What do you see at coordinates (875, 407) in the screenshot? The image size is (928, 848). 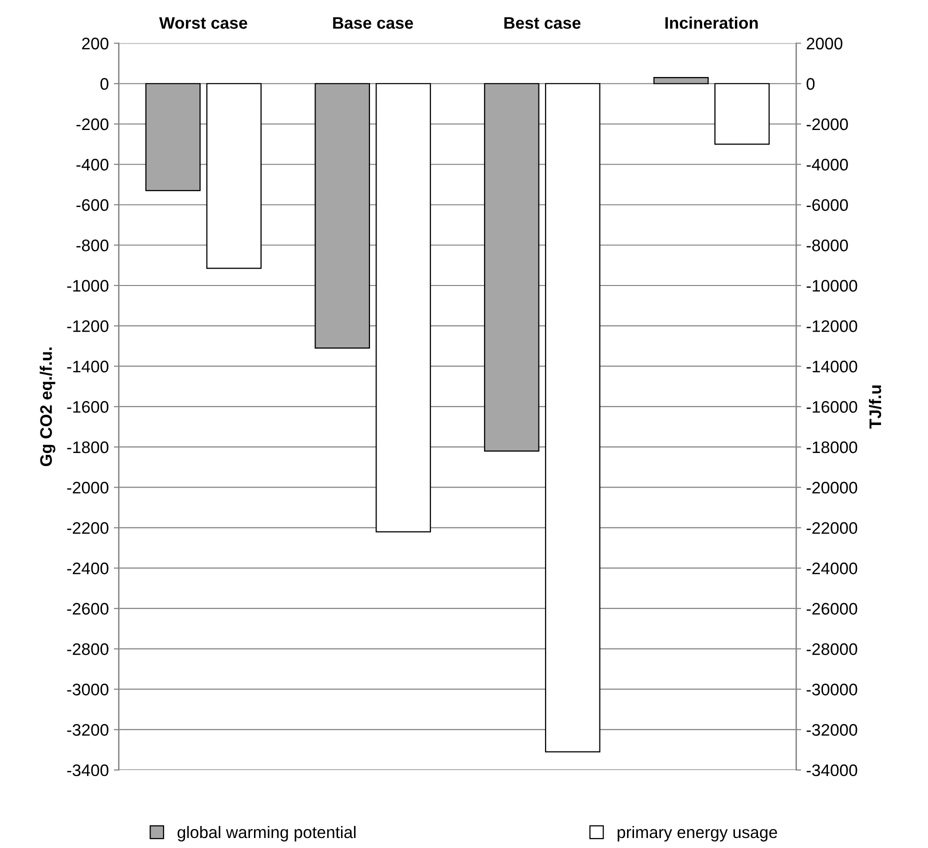 I see `y2-axis-title: TJ/f.u` at bounding box center [875, 407].